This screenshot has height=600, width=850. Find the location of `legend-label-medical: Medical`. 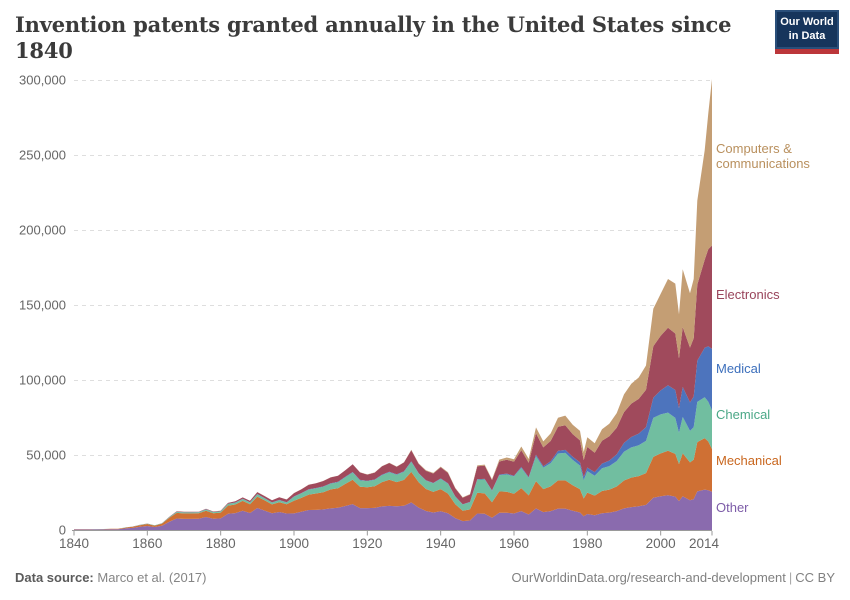

legend-label-medical: Medical is located at coordinates (738, 368).